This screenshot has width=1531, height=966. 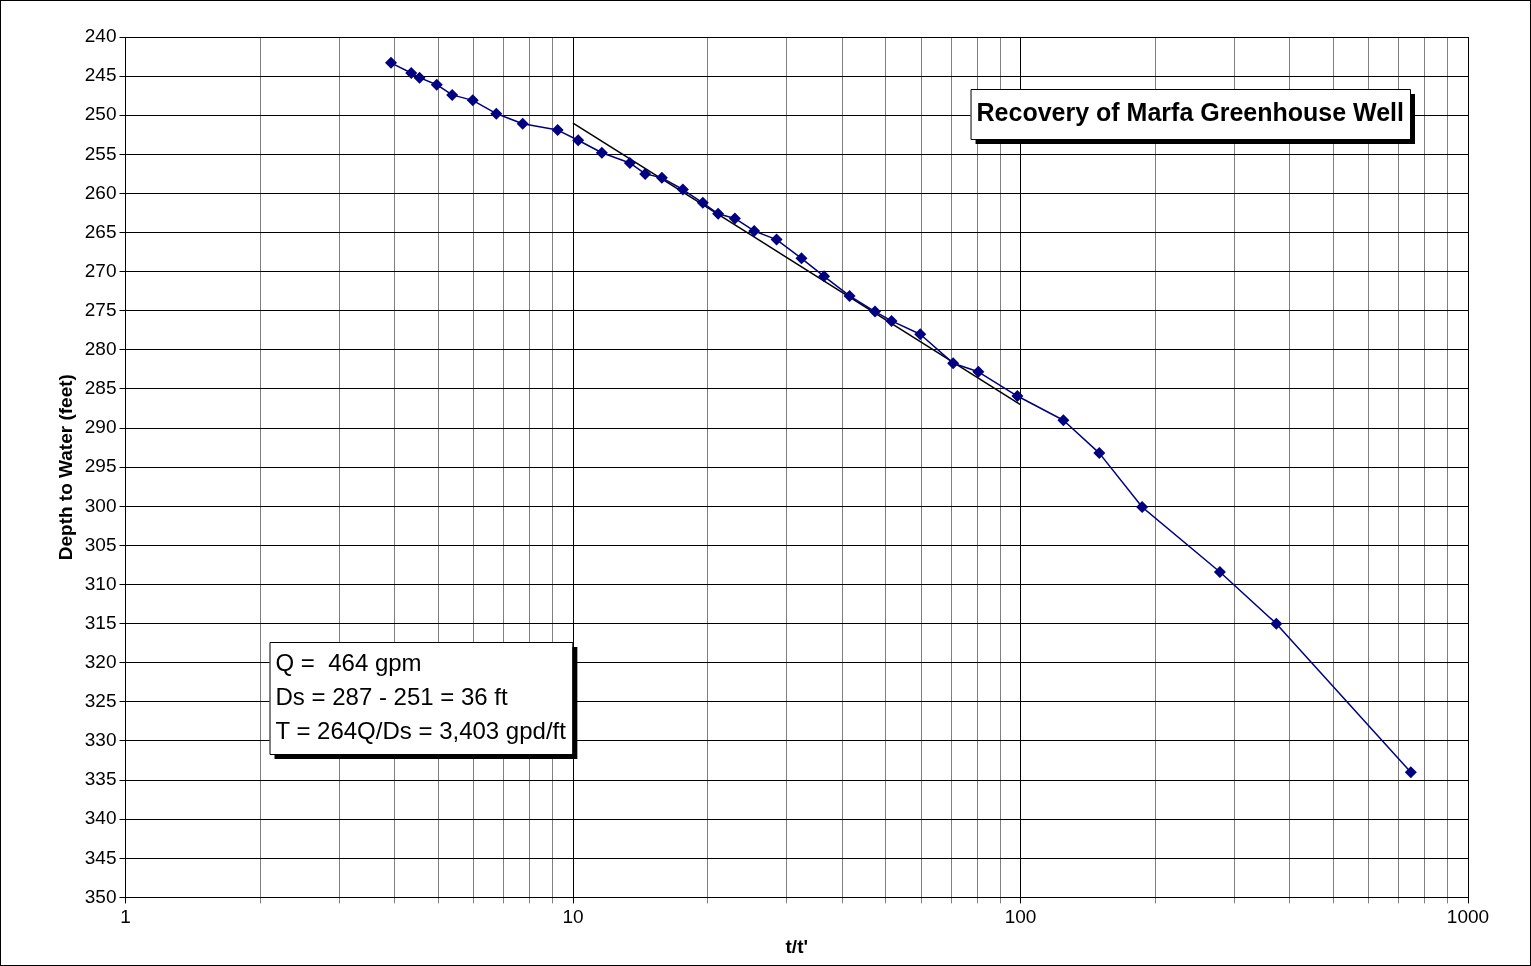 What do you see at coordinates (100, 466) in the screenshot?
I see `y-tick-label: 295` at bounding box center [100, 466].